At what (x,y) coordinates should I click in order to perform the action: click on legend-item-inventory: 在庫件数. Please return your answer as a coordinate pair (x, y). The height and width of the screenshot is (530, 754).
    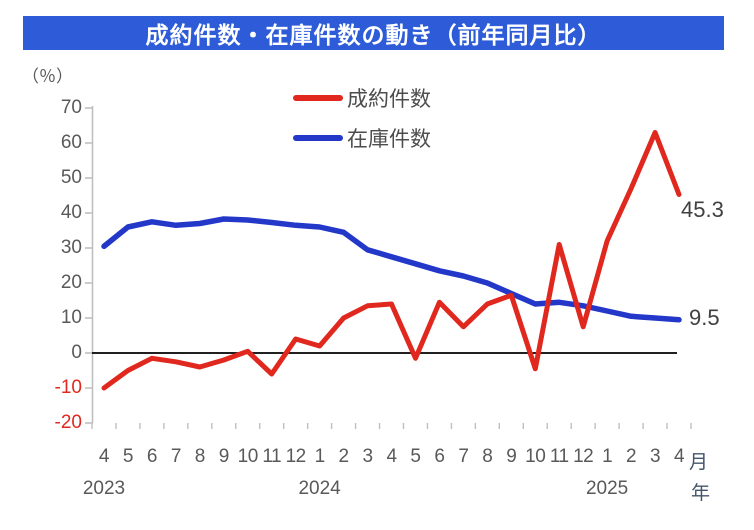
    Looking at the image, I should click on (362, 138).